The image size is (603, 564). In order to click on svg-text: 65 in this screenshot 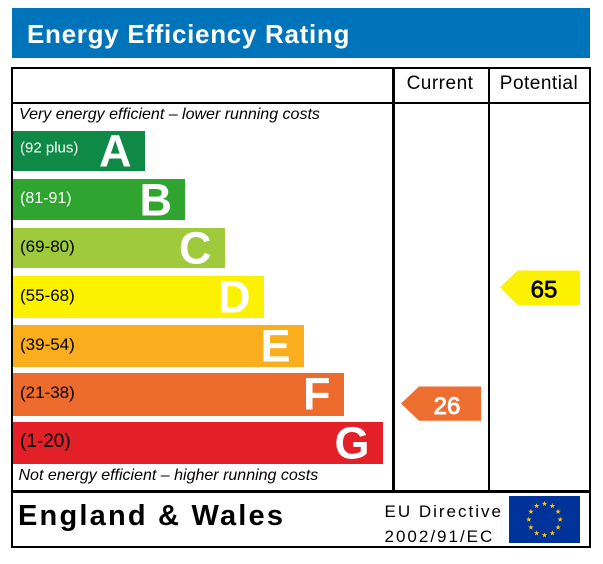, I will do `click(544, 289)`.